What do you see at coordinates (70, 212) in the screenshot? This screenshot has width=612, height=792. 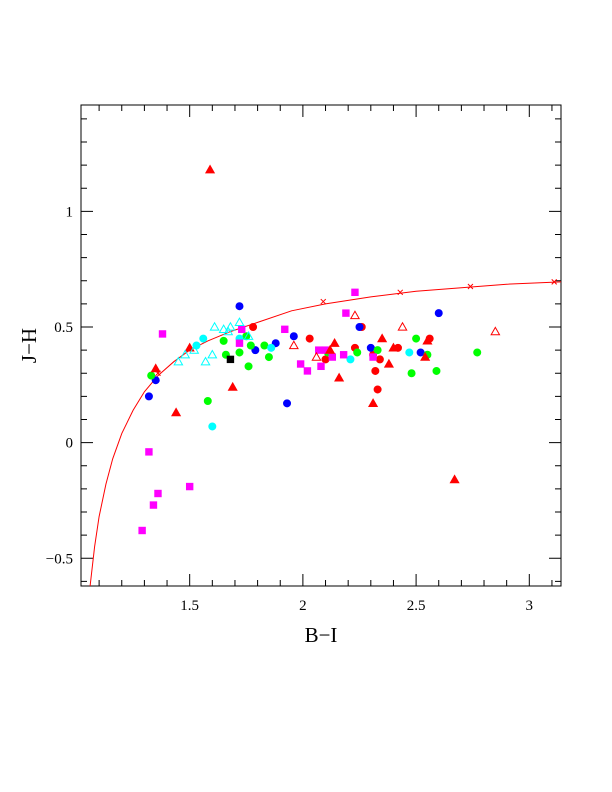 I see `y-tick-label: 1` at bounding box center [70, 212].